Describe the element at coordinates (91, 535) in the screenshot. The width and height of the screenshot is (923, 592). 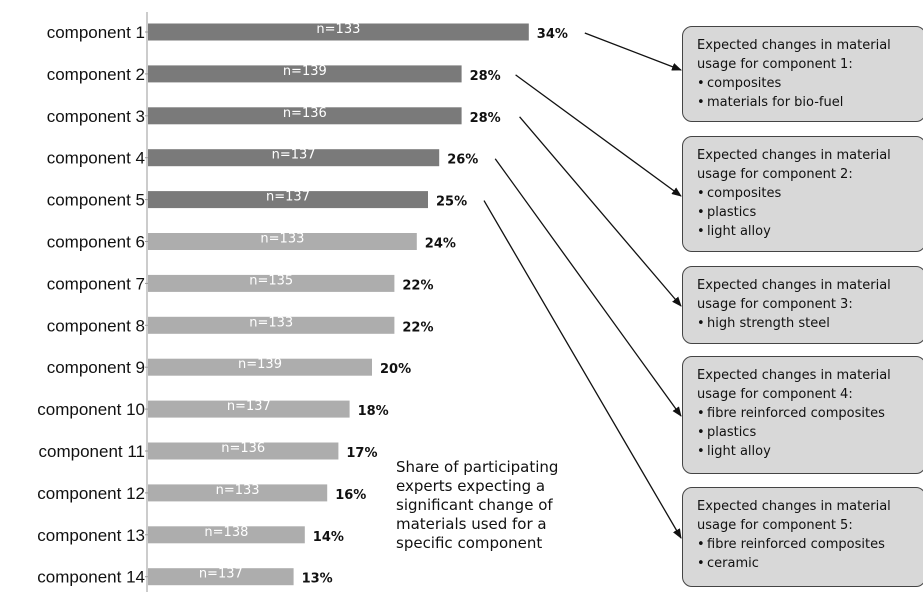
I see `category-label: component 13` at that location.